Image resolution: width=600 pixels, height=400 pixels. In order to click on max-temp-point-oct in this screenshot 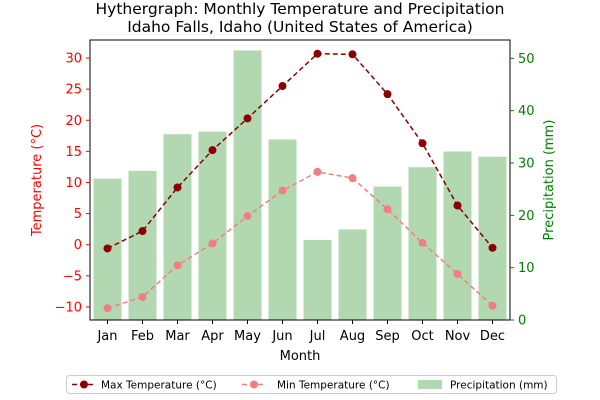, I will do `click(422, 143)`.